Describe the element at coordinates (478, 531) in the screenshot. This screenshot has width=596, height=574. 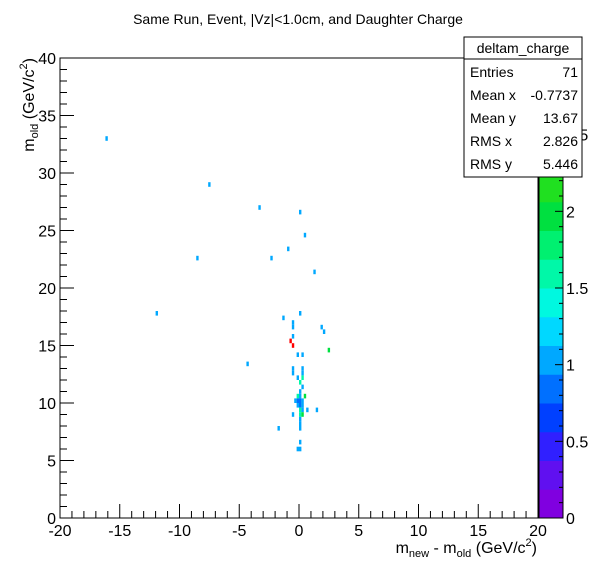
I see `x-tick-label: 15` at that location.